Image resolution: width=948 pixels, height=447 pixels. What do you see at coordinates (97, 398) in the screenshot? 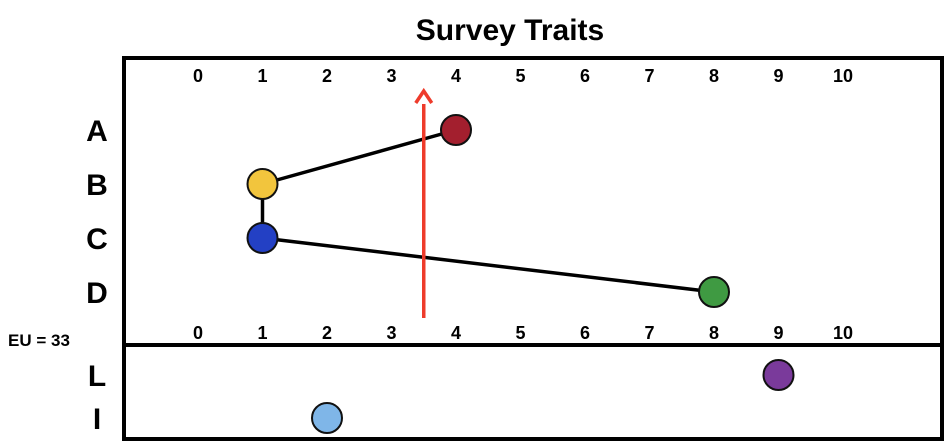
I see `bottom-panel-row-labels: LI` at bounding box center [97, 398].